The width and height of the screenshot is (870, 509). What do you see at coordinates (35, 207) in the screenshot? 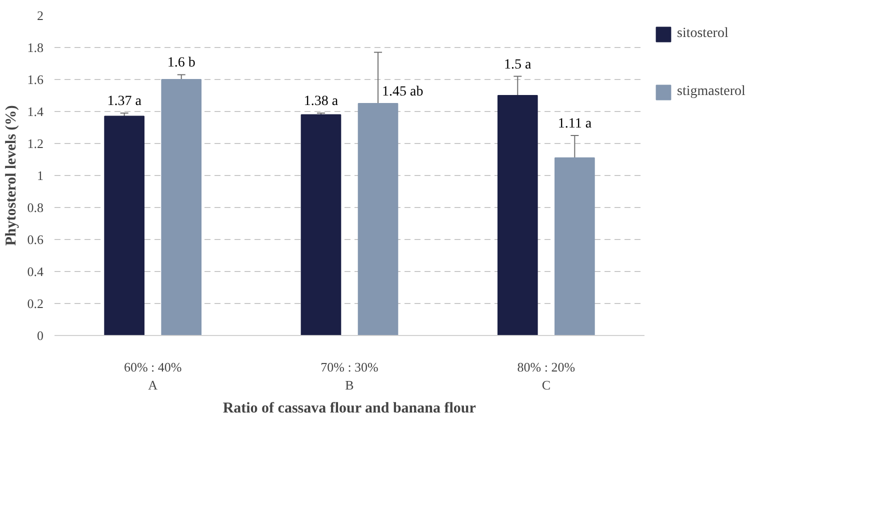
I see `y-tick-label: 0.8` at bounding box center [35, 207].